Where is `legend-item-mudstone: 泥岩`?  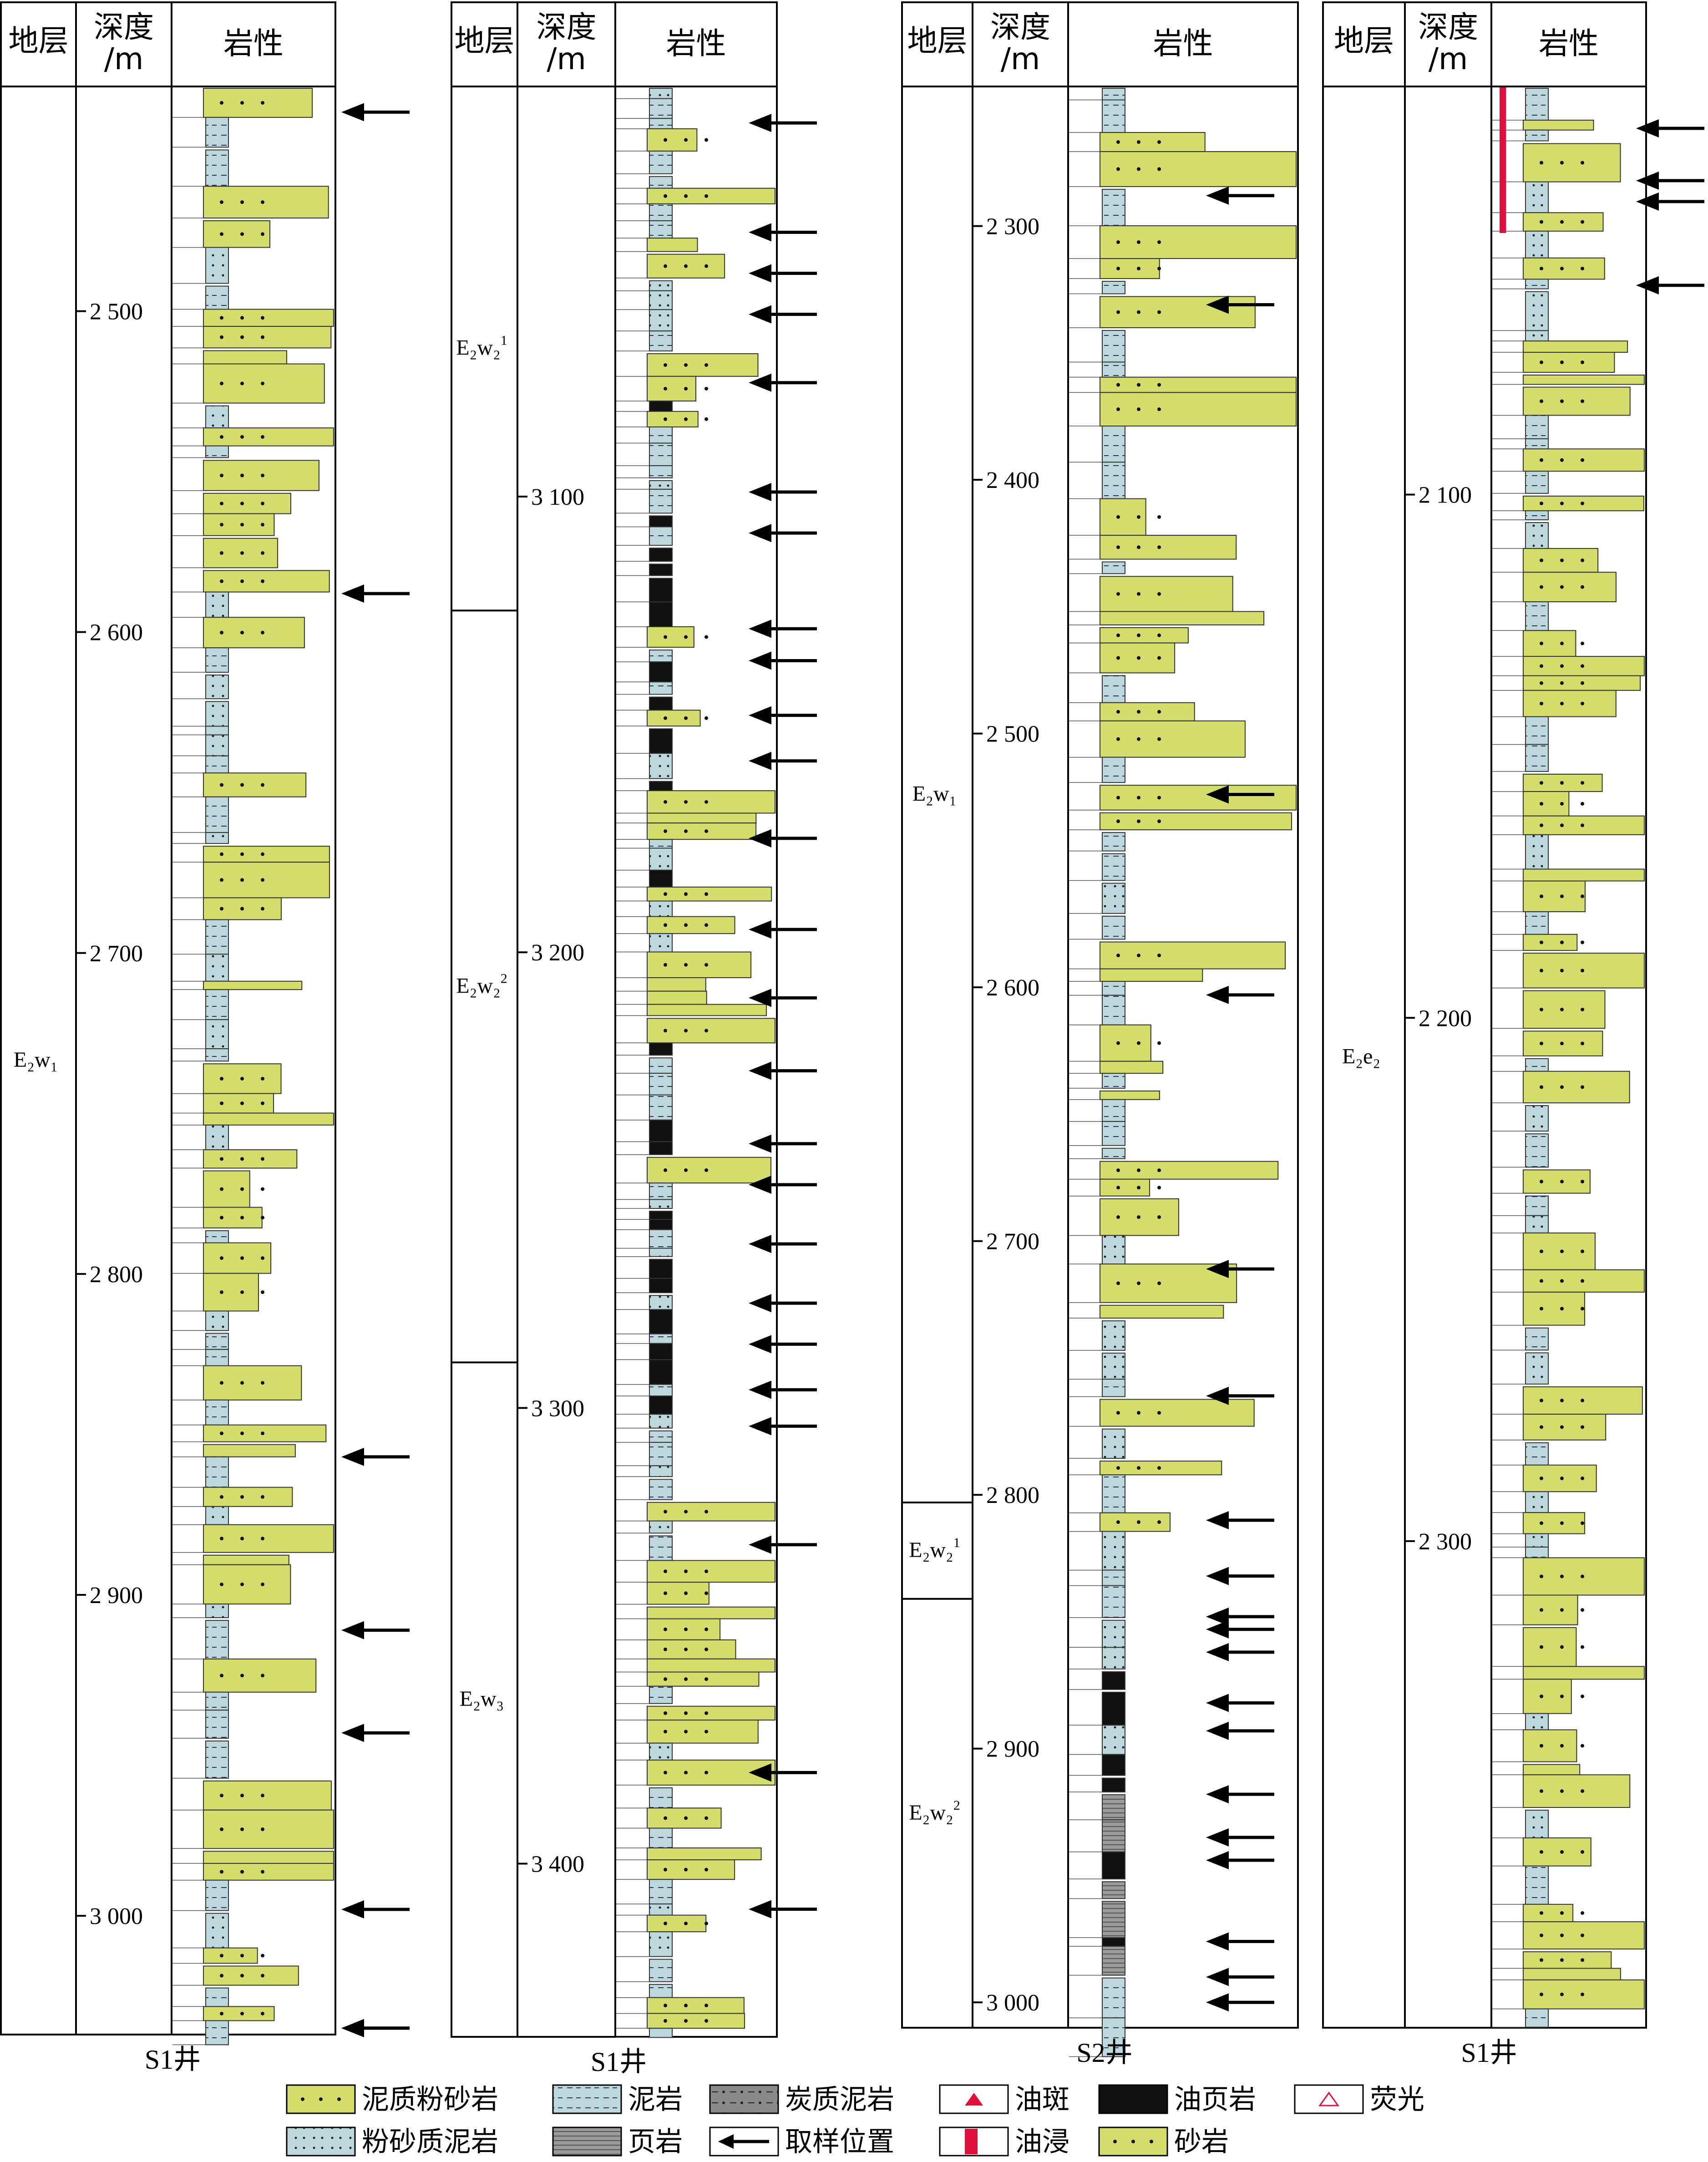
legend-item-mudstone: 泥岩 is located at coordinates (617, 2100).